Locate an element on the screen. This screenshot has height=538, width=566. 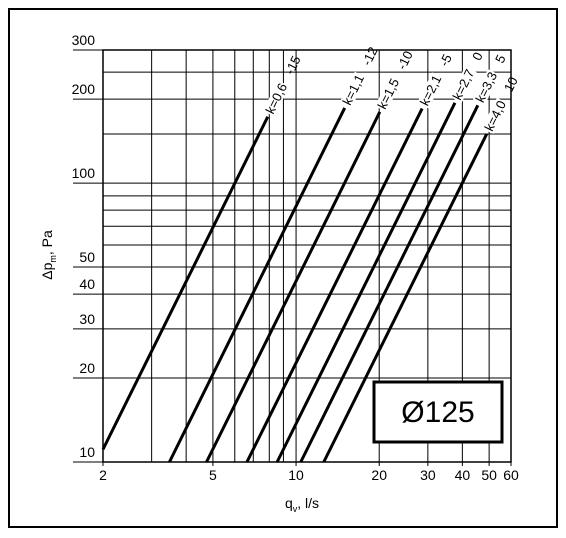
curve-label: k=1,1 is located at coordinates (353, 89).